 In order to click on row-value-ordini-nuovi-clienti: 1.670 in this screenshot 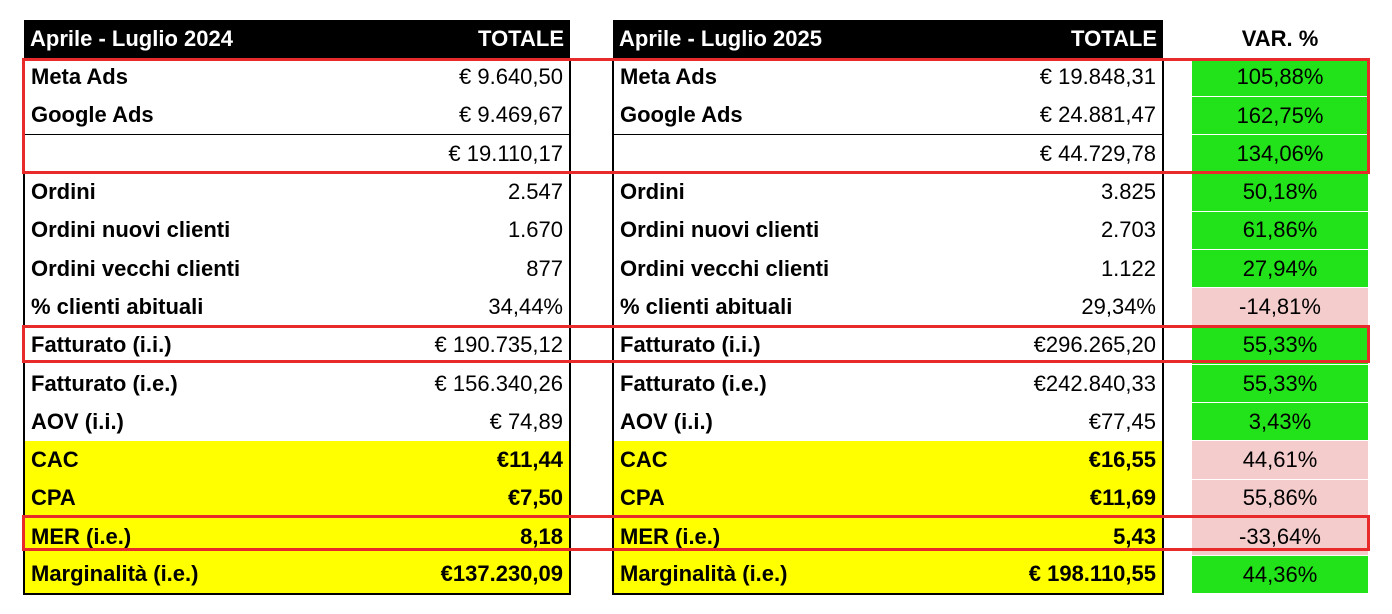, I will do `click(487, 230)`.